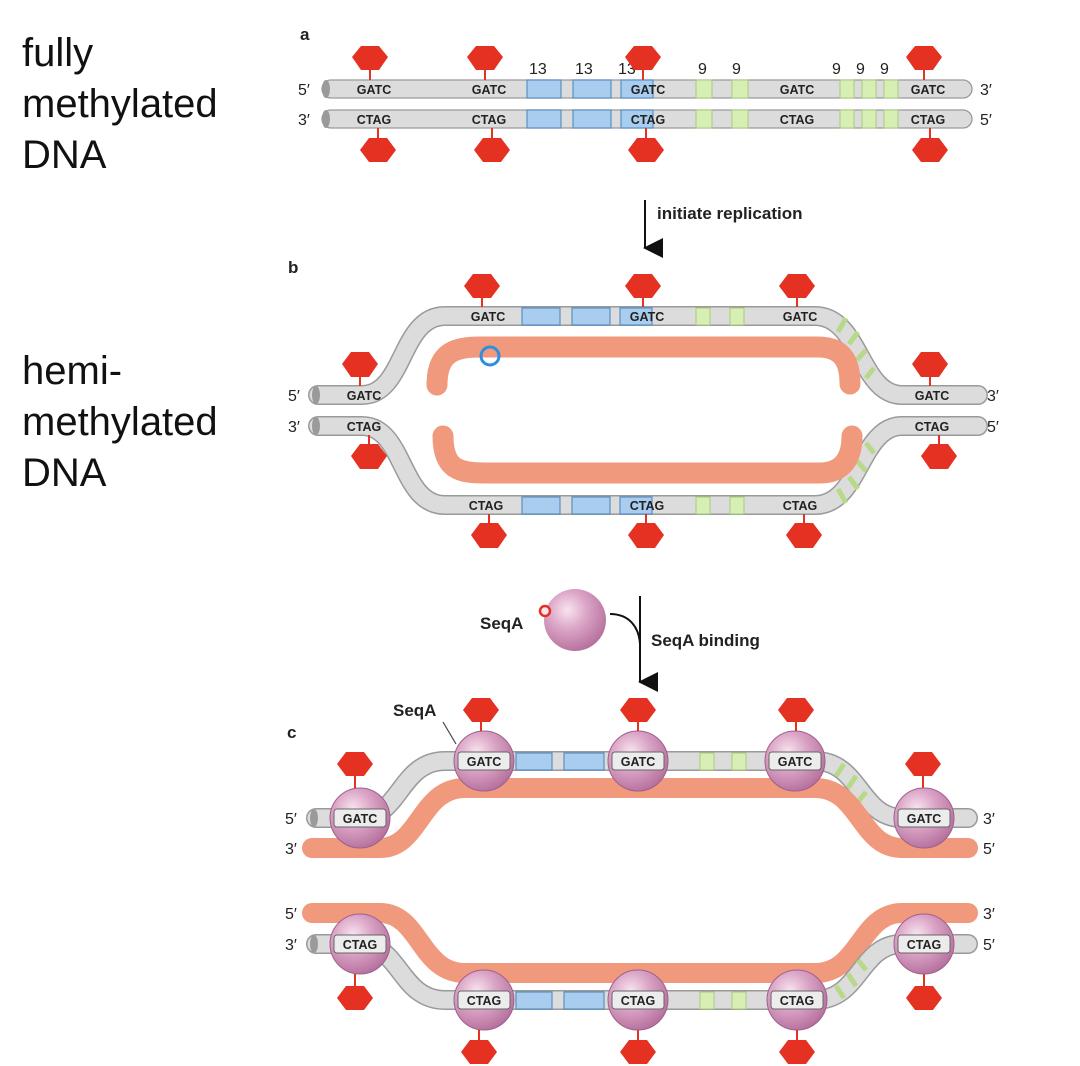 This screenshot has height=1066, width=1080. What do you see at coordinates (993, 396) in the screenshot?
I see `b-top-3prime: 3′` at bounding box center [993, 396].